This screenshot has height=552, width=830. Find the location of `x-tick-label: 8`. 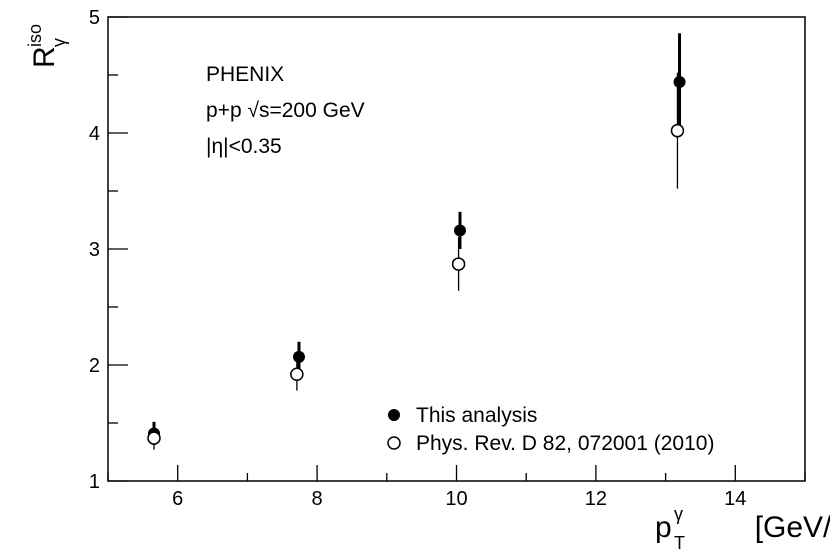

x-tick-label: 8 is located at coordinates (317, 499).